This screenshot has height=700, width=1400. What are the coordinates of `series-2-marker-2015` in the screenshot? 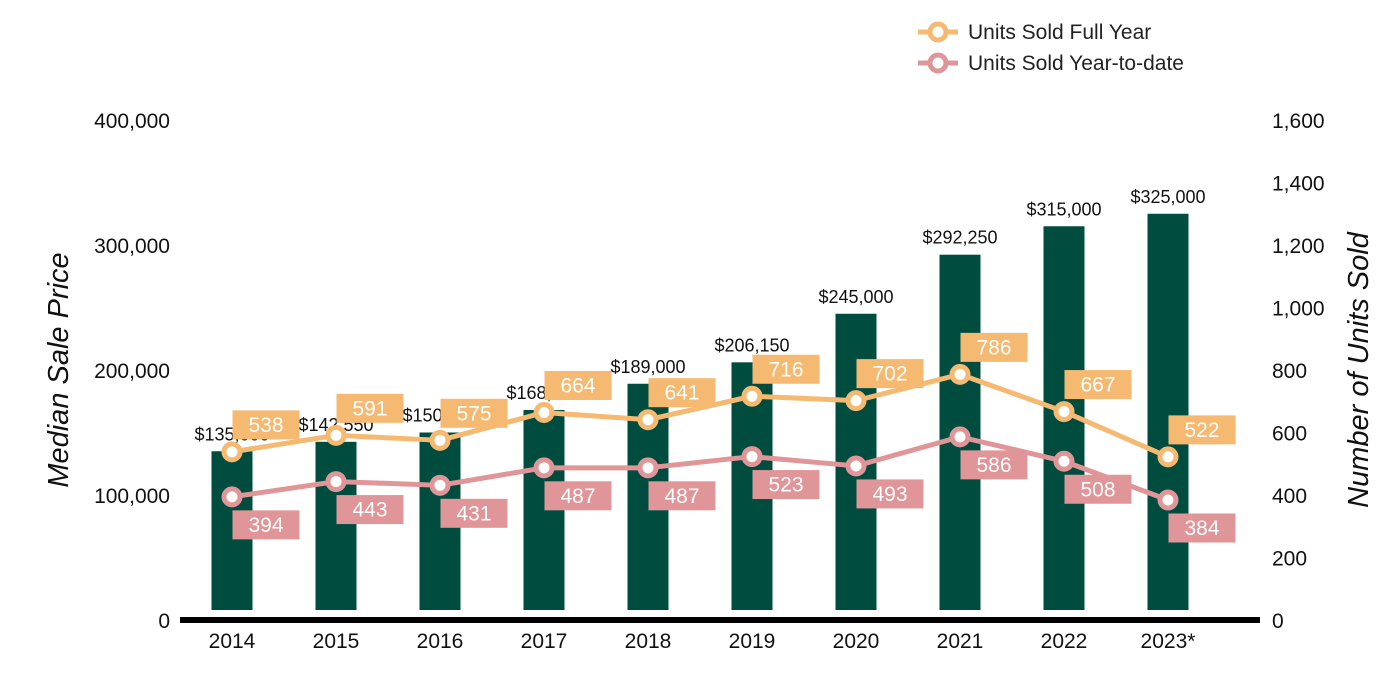 It's located at (336, 482).